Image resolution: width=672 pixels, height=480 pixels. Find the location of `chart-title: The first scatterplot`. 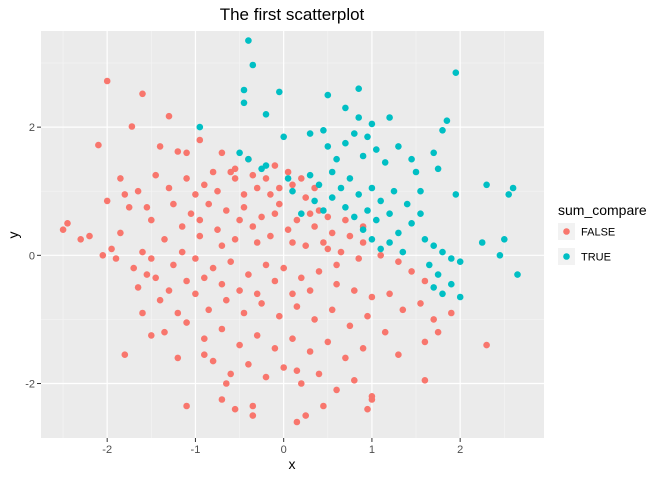

chart-title: The first scatterplot is located at coordinates (292, 14).